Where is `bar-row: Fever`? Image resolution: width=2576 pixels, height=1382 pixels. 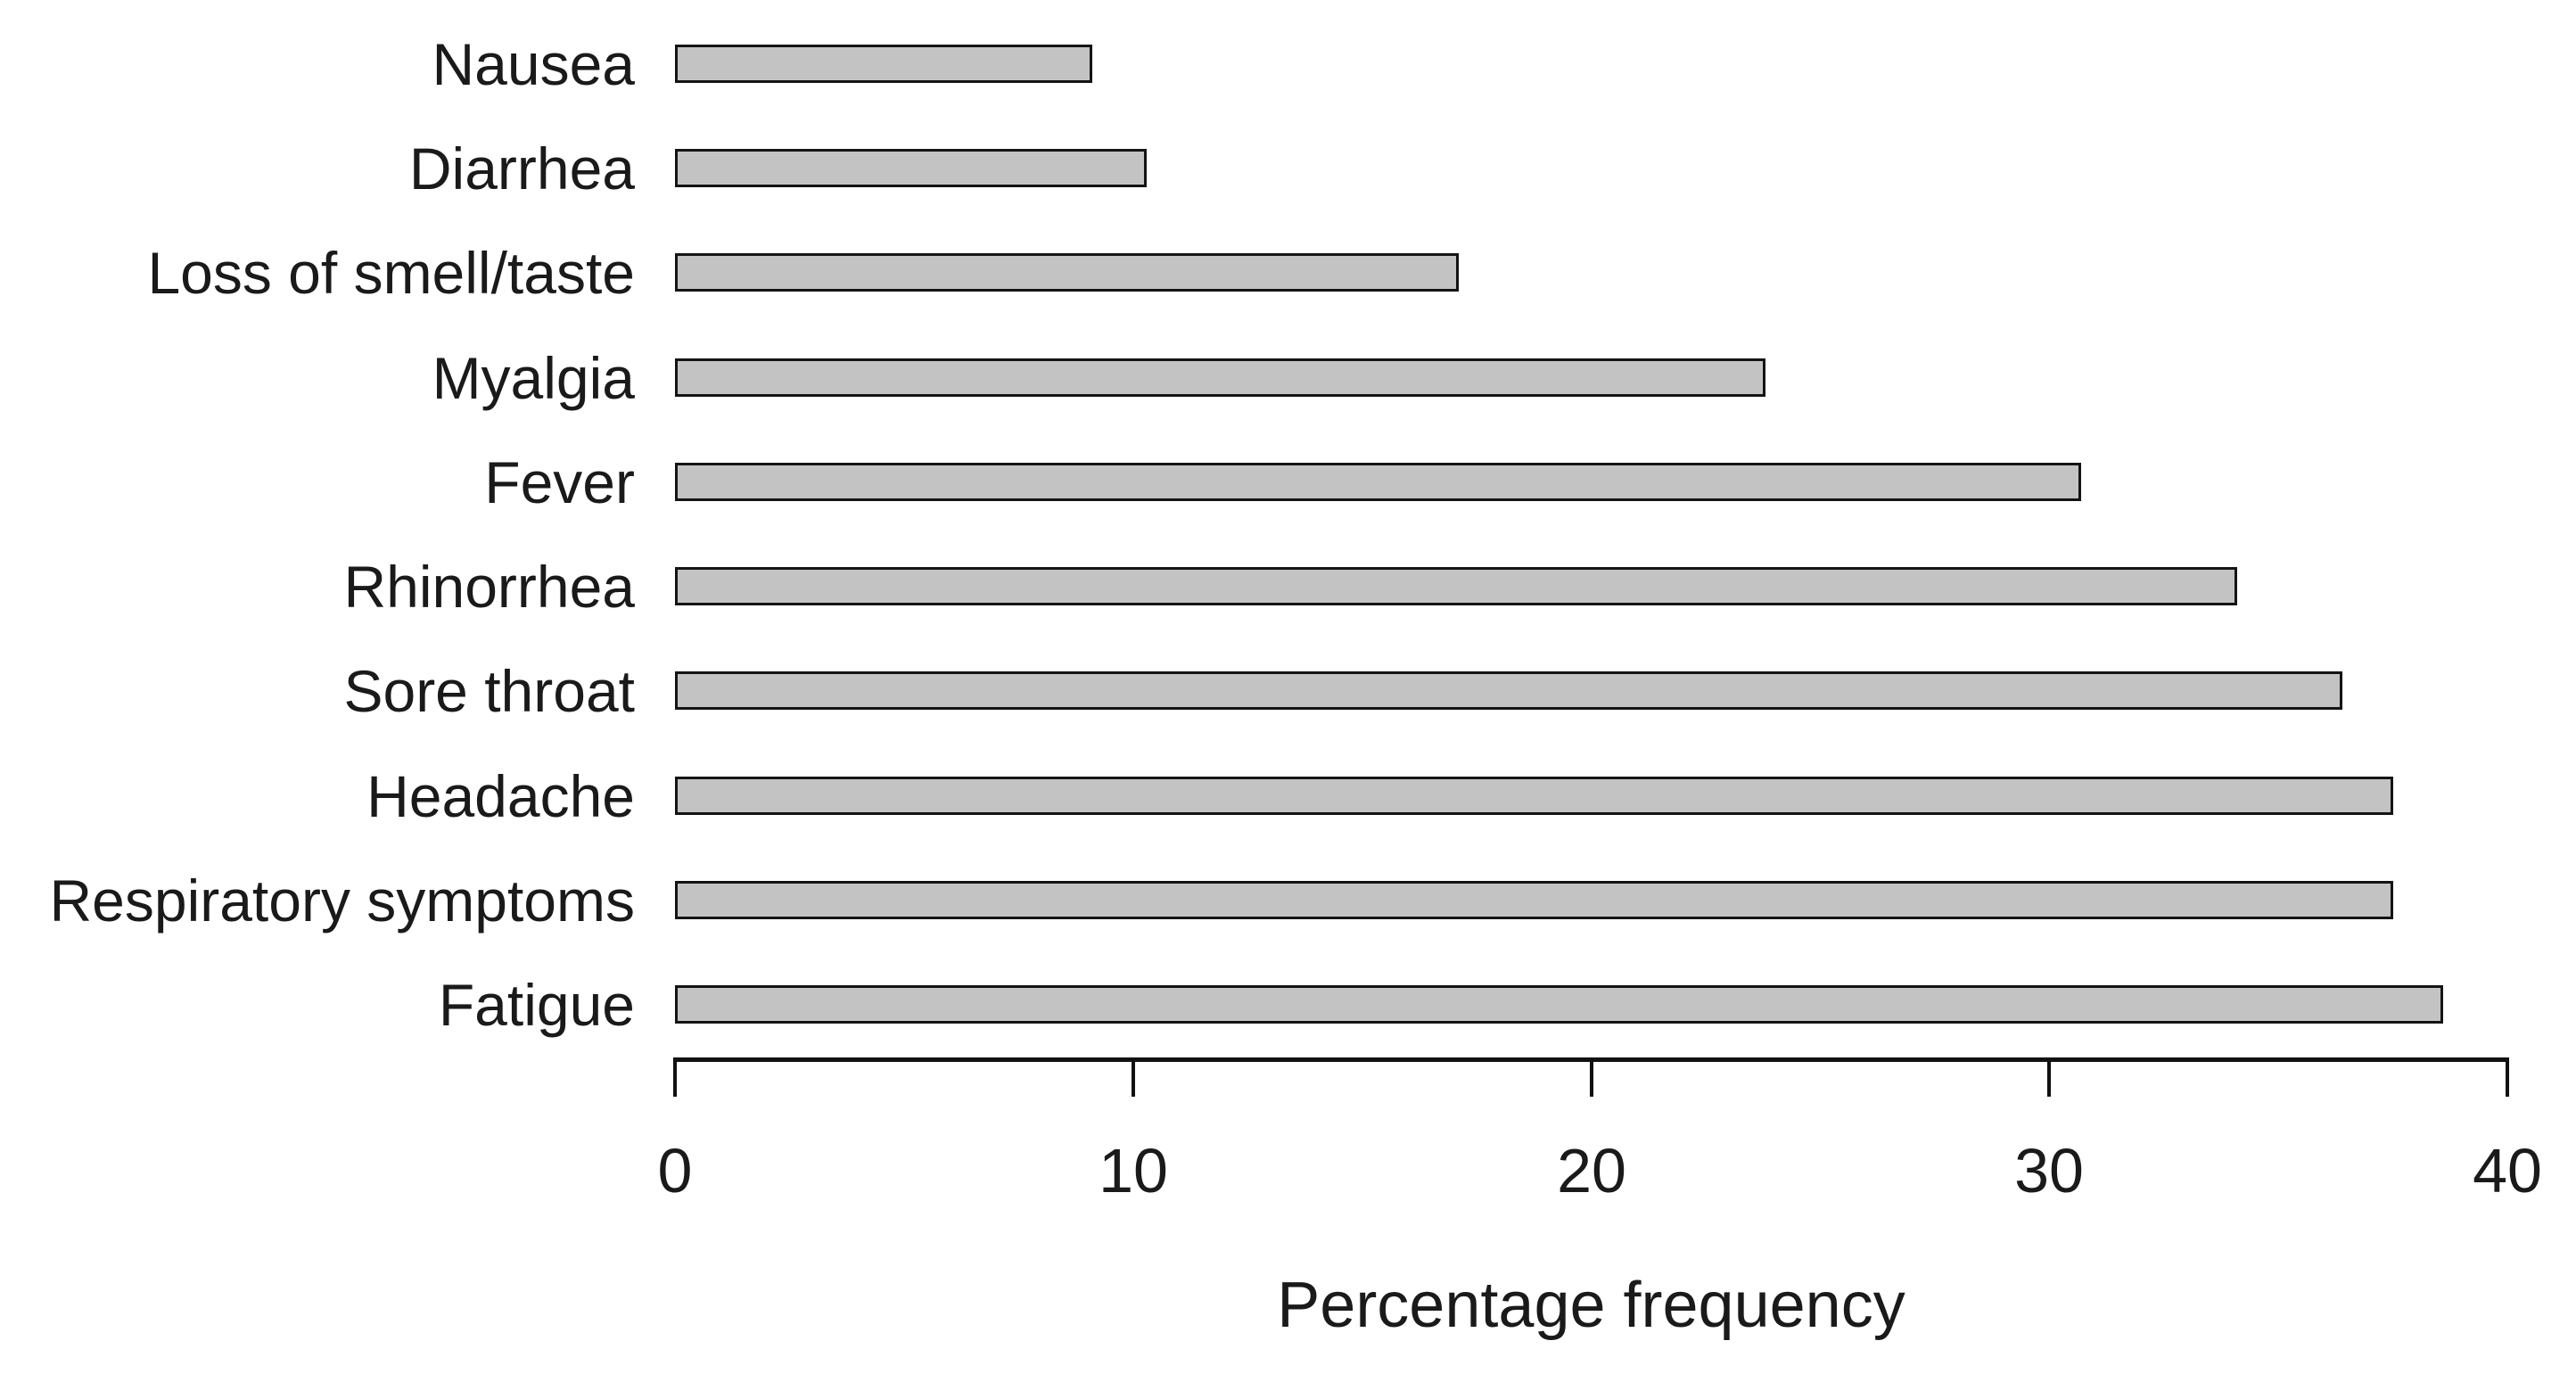 bar-row: Fever is located at coordinates (1288, 481).